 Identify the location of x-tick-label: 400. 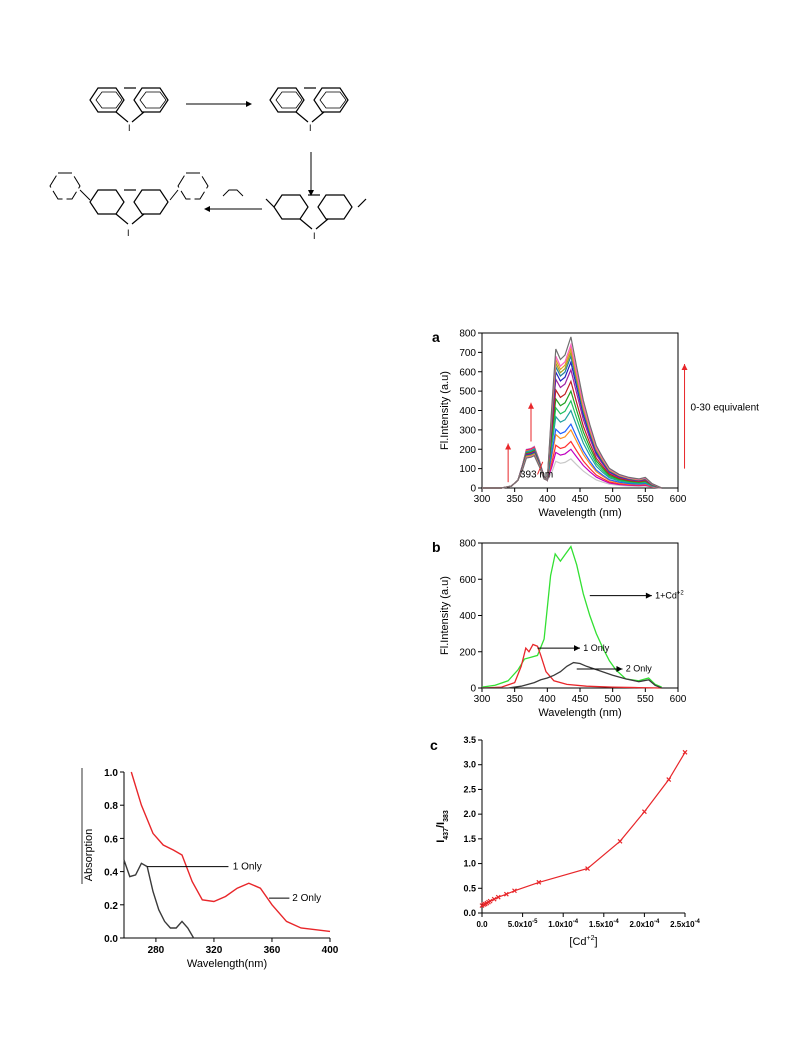
(547, 499).